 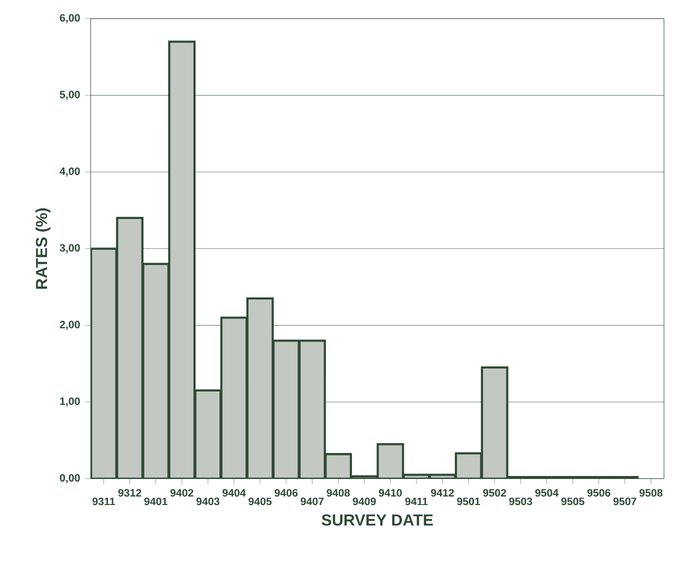 What do you see at coordinates (130, 493) in the screenshot?
I see `x-tick-label: 9312` at bounding box center [130, 493].